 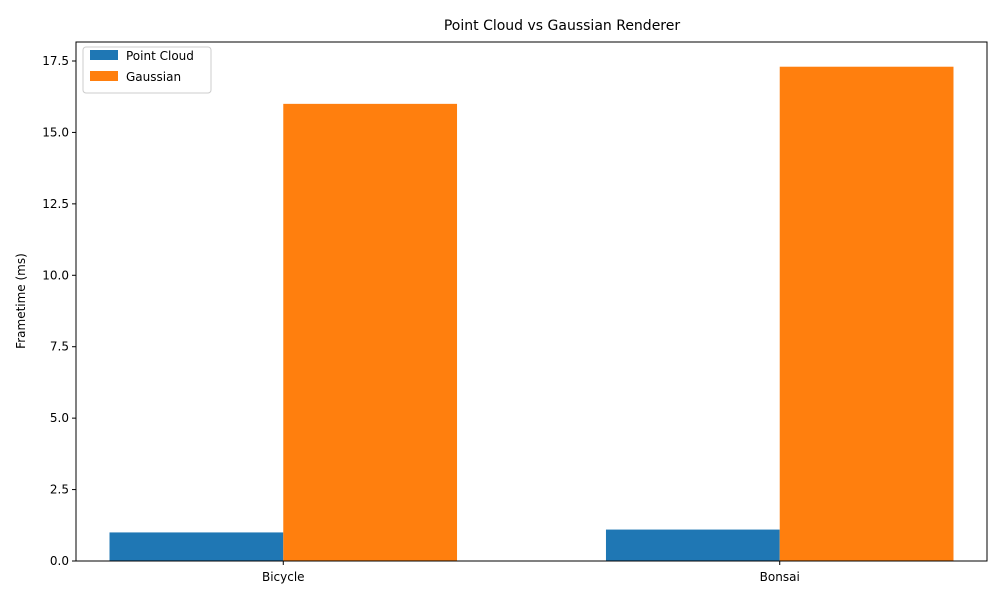 I want to click on bar-point-cloud-bonsai, so click(x=692, y=545).